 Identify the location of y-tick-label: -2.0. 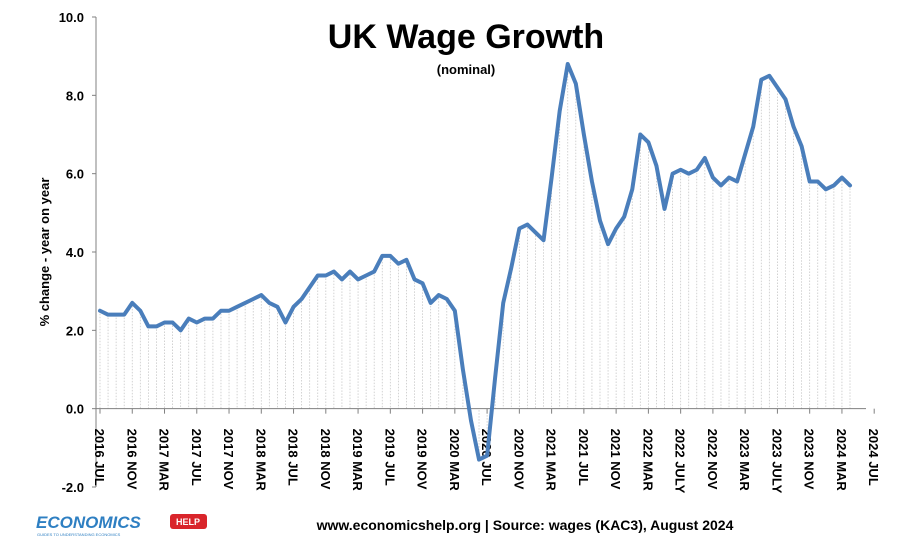
(73, 487).